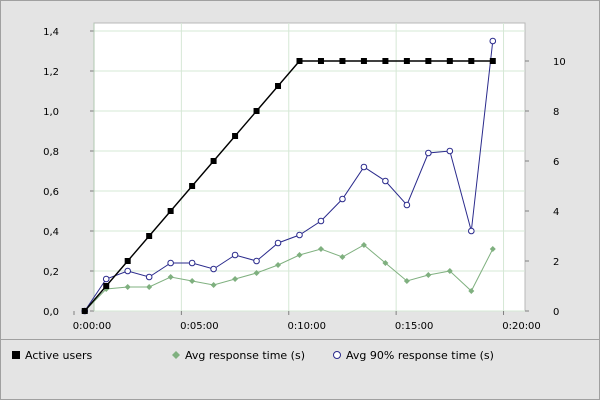  Describe the element at coordinates (51, 272) in the screenshot. I see `y-tick-label: 0,2` at that location.